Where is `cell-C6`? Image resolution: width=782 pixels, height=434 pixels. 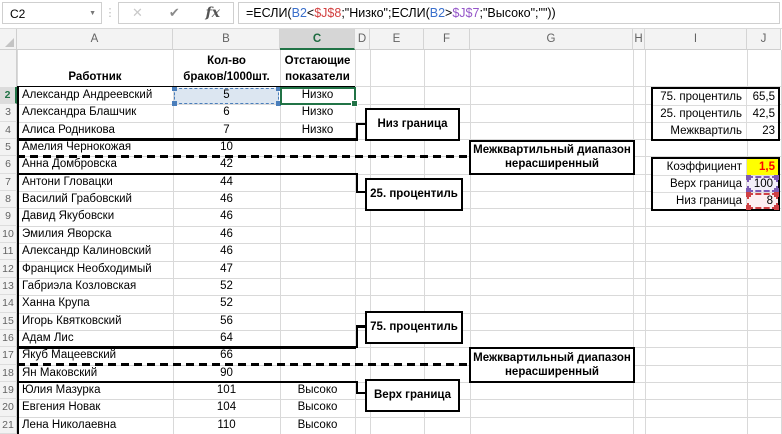 cell-C6 is located at coordinates (317, 164).